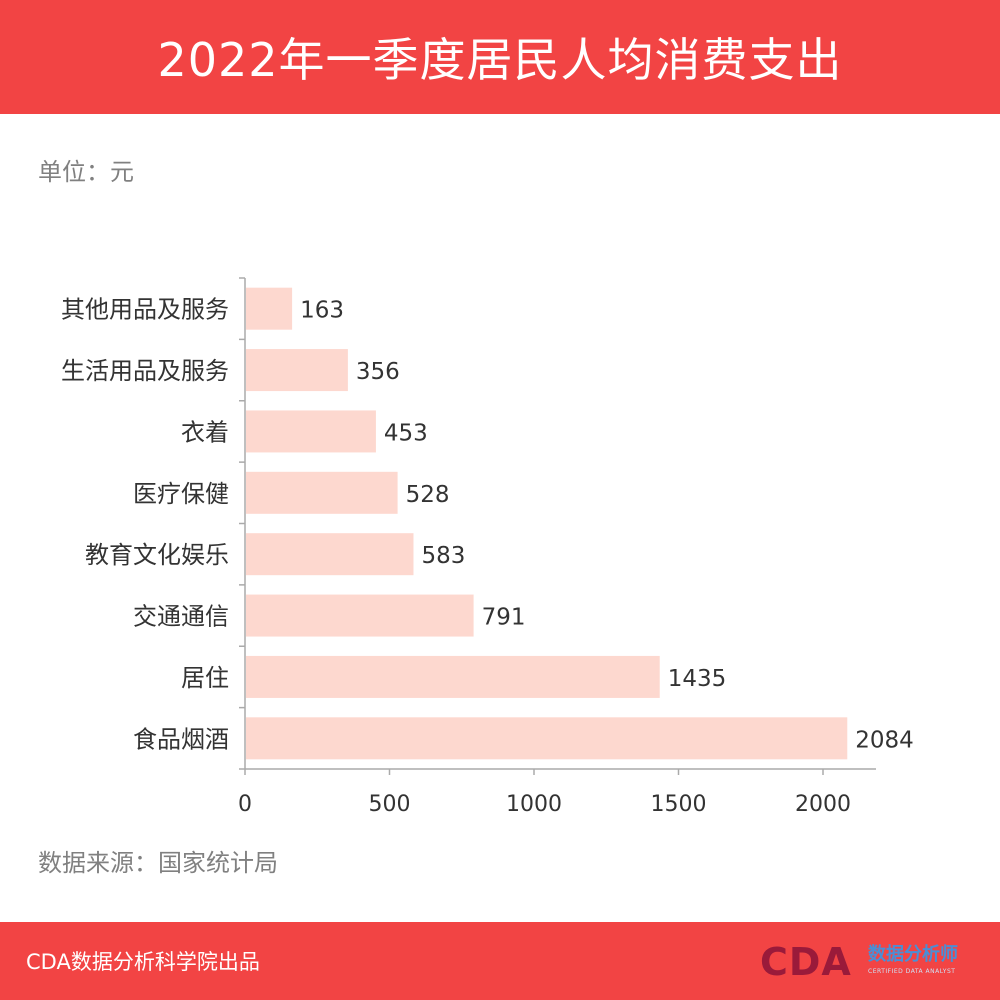  What do you see at coordinates (406, 433) in the screenshot?
I see `data-label: 453` at bounding box center [406, 433].